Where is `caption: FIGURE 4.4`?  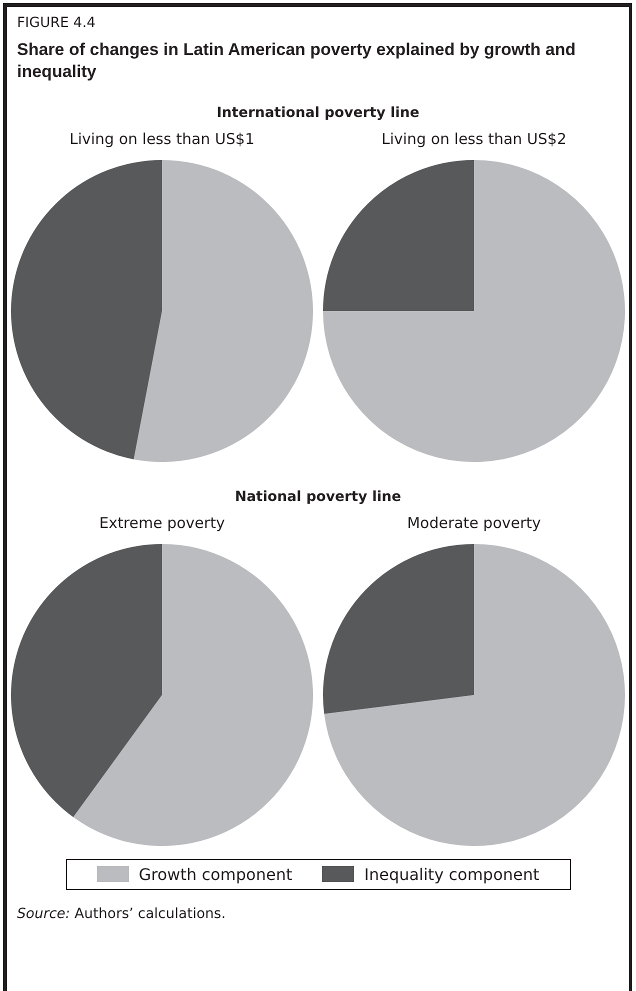 caption: FIGURE 4.4 is located at coordinates (57, 23).